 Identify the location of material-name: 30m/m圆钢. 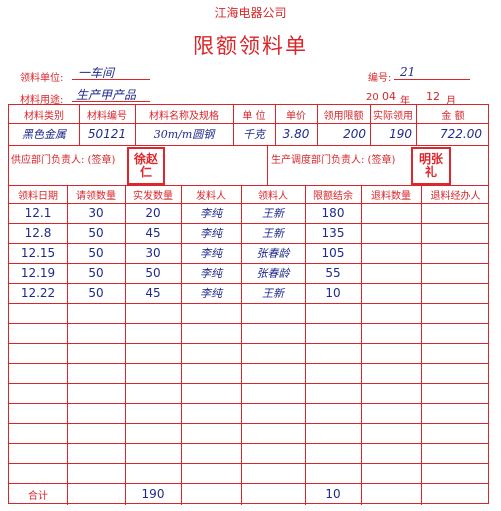
(184, 134).